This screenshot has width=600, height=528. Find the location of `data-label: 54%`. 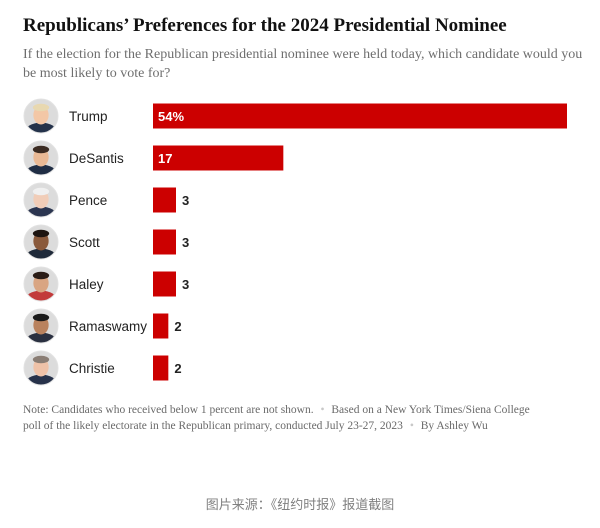

data-label: 54% is located at coordinates (171, 116).